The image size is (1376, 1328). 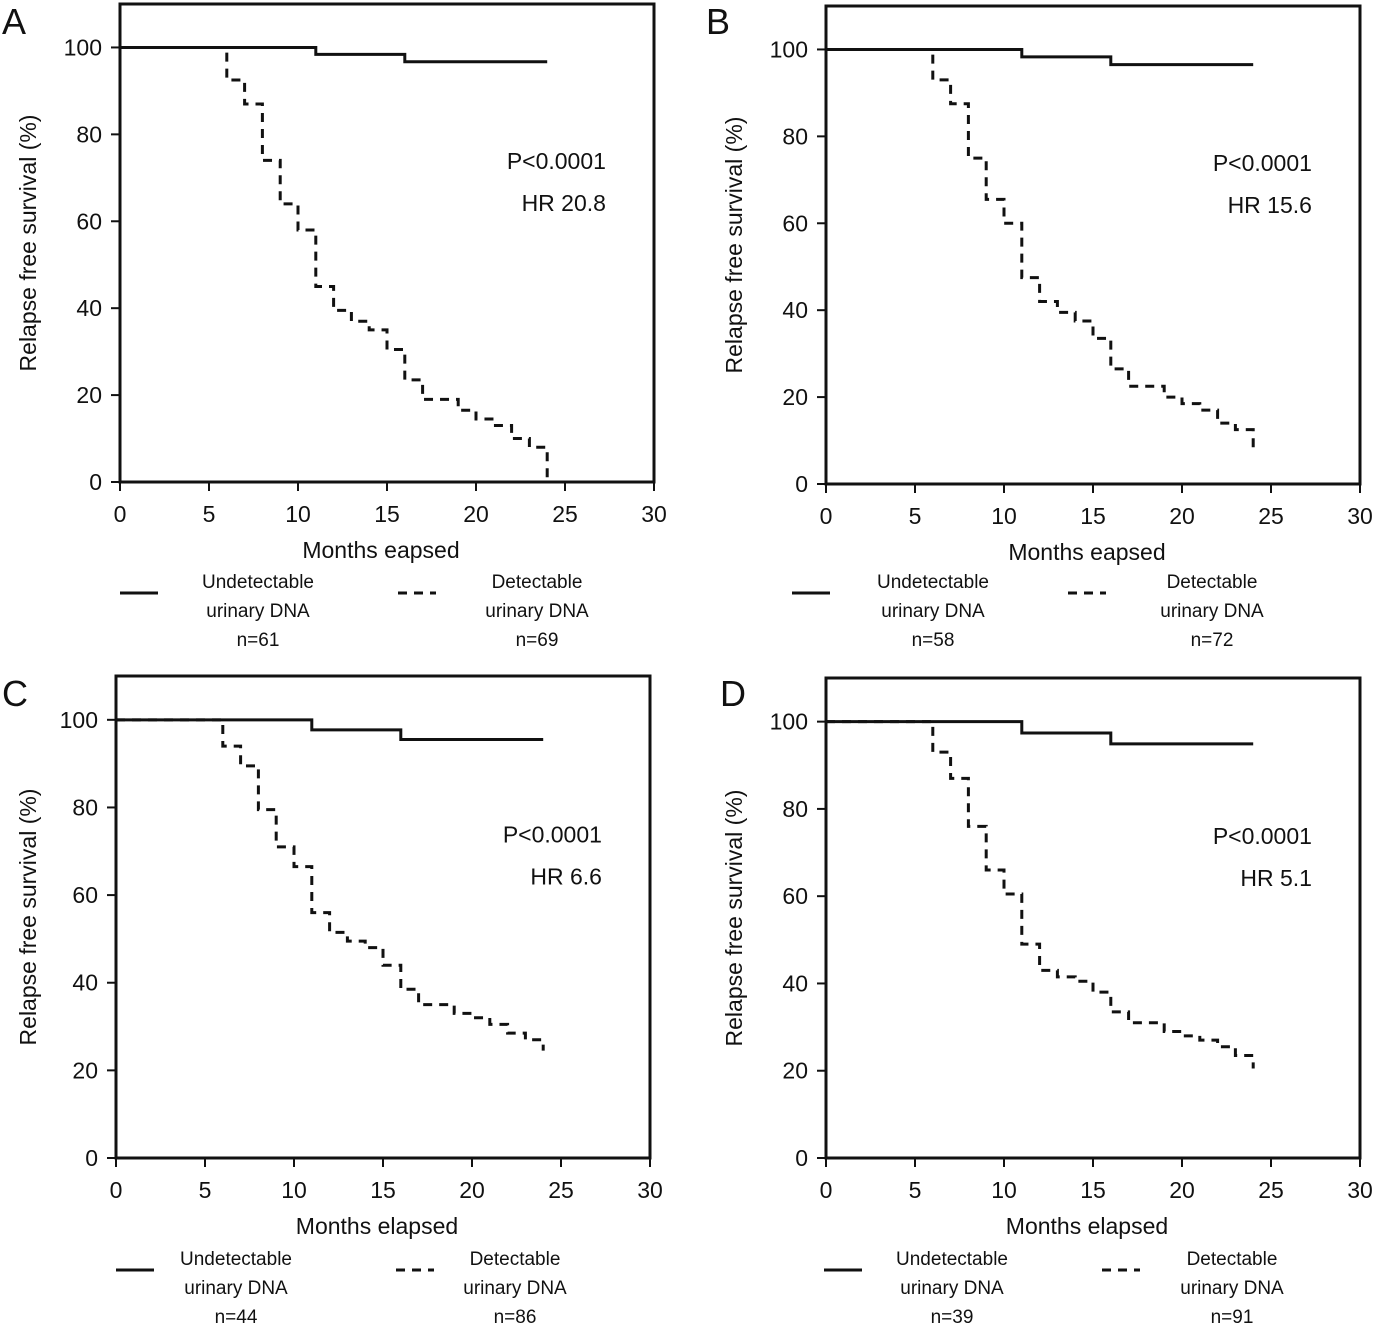 What do you see at coordinates (380, 550) in the screenshot?
I see `x-axis-label: Months eapsed` at bounding box center [380, 550].